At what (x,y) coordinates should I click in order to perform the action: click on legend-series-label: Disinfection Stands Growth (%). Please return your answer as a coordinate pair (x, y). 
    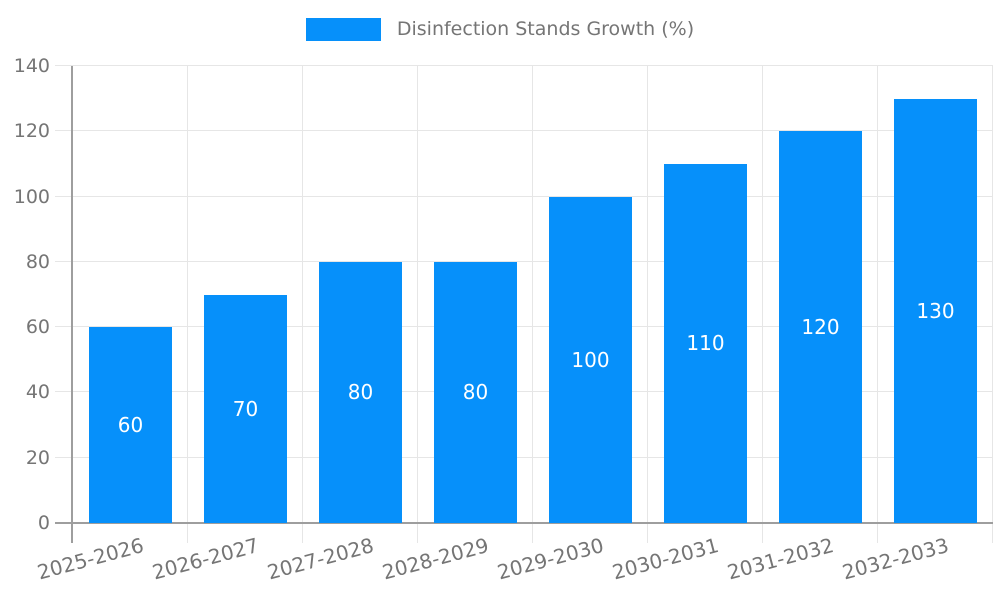
    Looking at the image, I should click on (545, 29).